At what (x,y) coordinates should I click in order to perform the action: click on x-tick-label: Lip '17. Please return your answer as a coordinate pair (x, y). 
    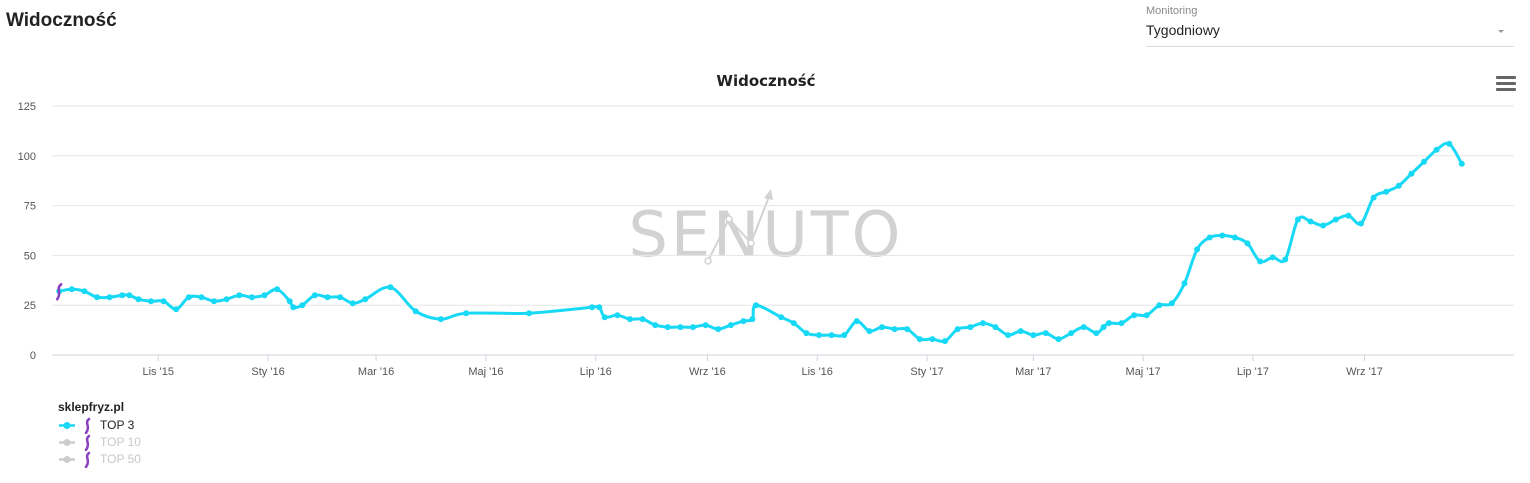
    Looking at the image, I should click on (1253, 372).